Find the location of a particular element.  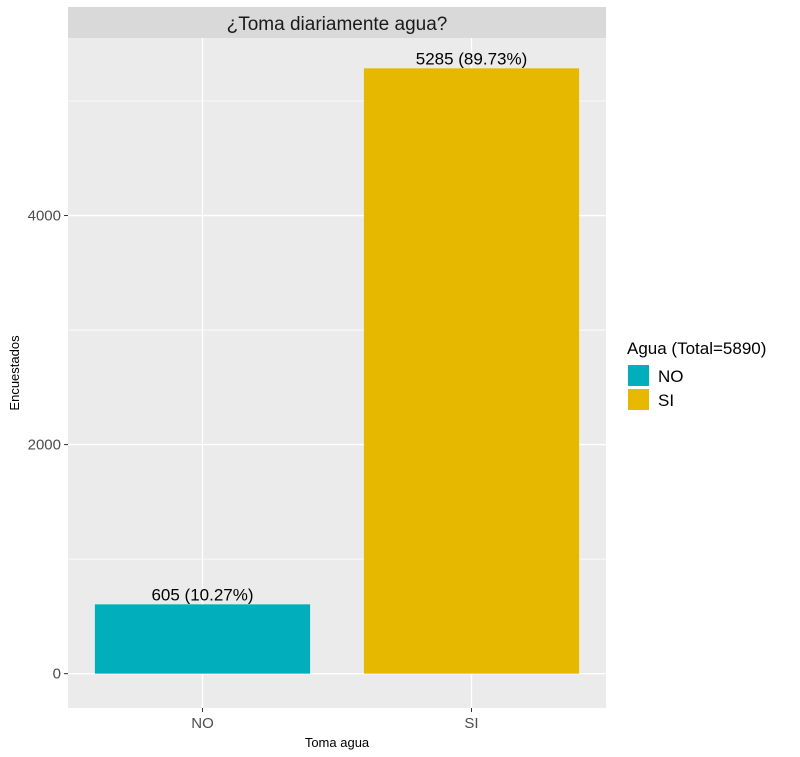

legend-key-si is located at coordinates (638, 399).